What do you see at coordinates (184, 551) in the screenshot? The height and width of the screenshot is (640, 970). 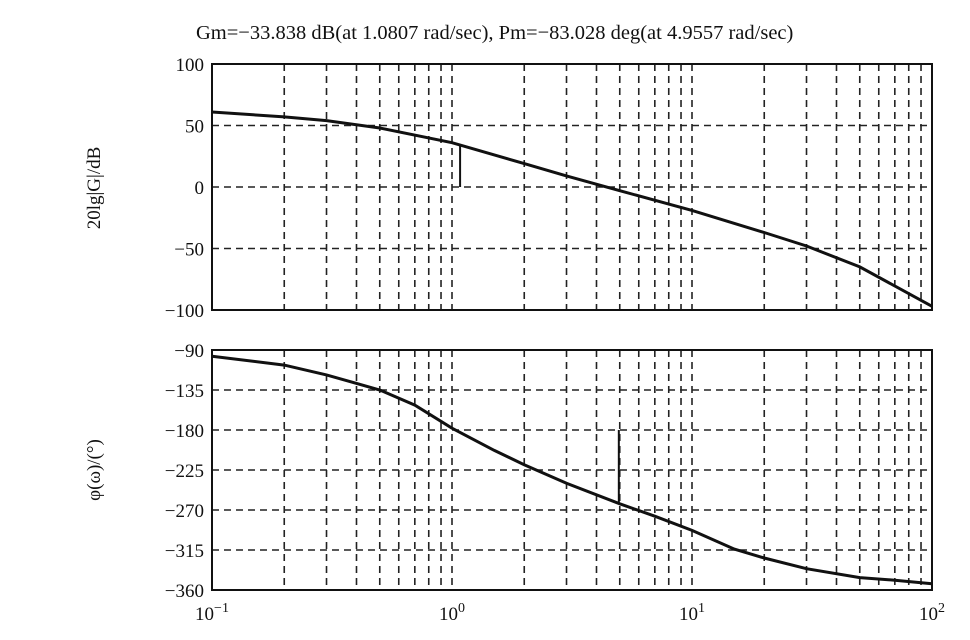 I see `phase-ytick-label: −315` at bounding box center [184, 551].